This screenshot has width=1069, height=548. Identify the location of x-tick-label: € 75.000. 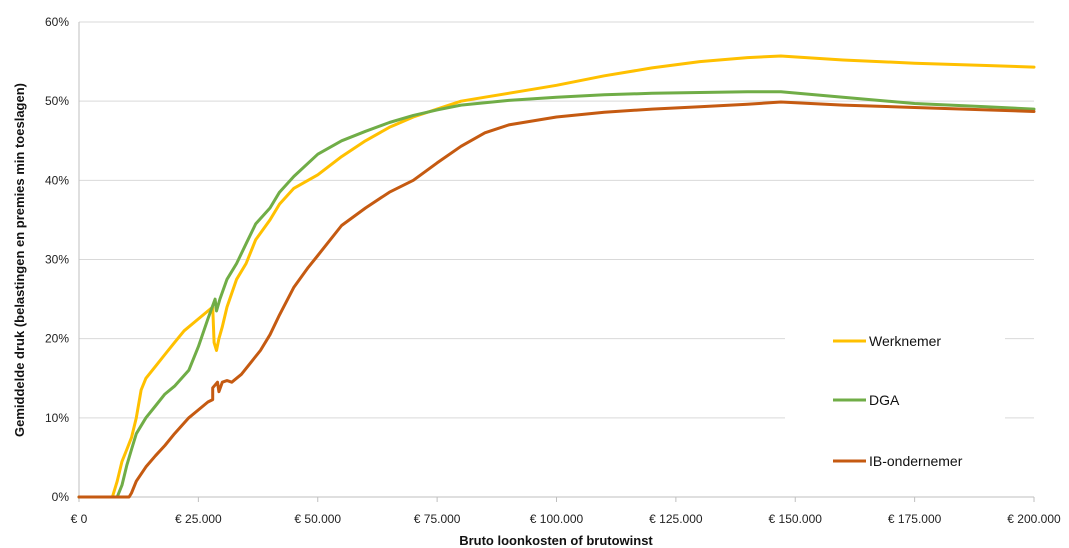
(437, 519).